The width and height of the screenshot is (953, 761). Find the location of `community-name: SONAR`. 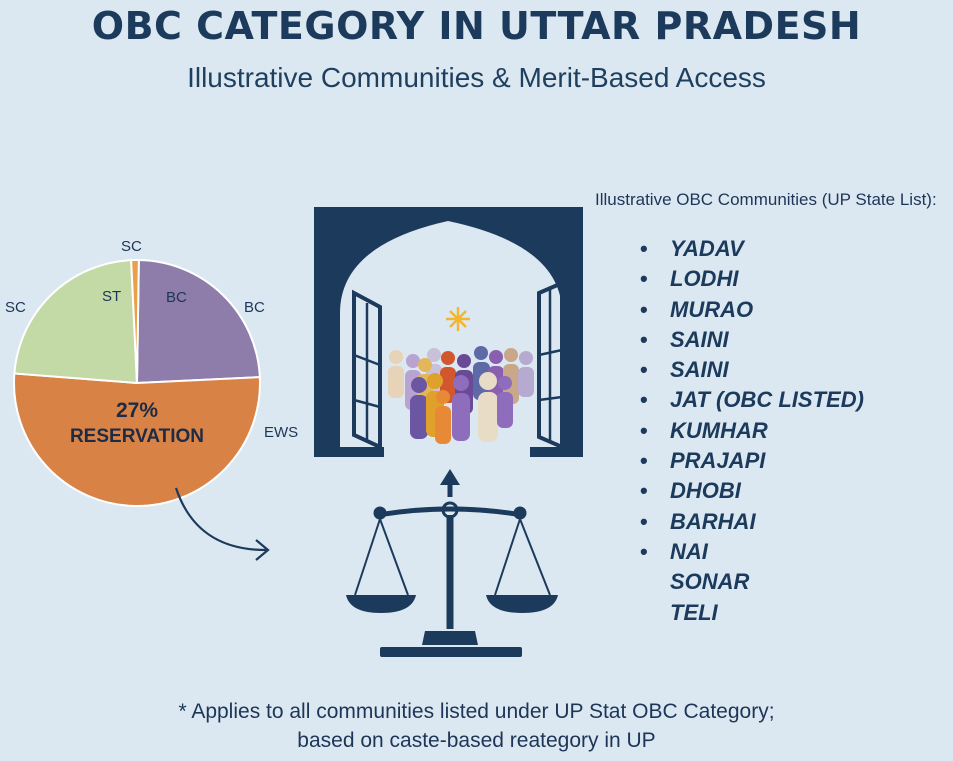

community-name: SONAR is located at coordinates (710, 582).